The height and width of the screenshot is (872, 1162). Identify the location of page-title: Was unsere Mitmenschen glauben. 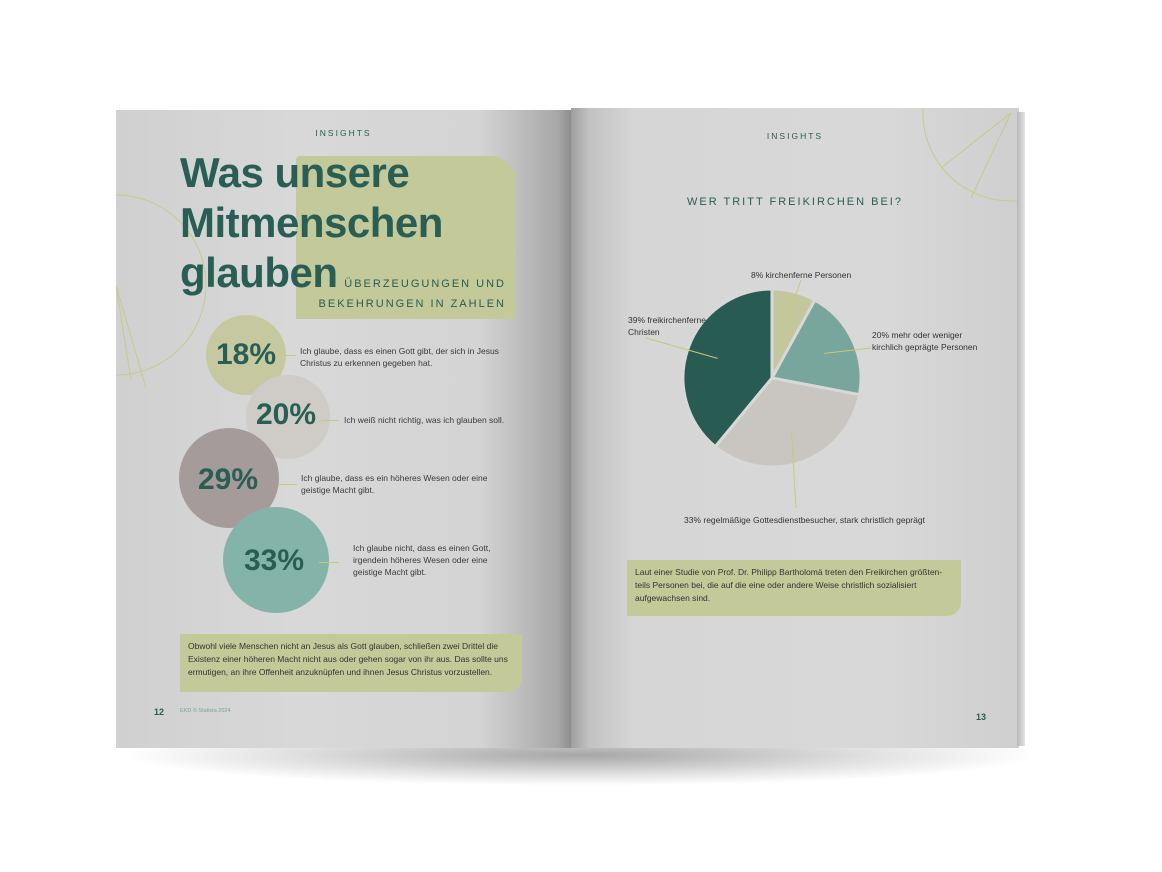
(311, 223).